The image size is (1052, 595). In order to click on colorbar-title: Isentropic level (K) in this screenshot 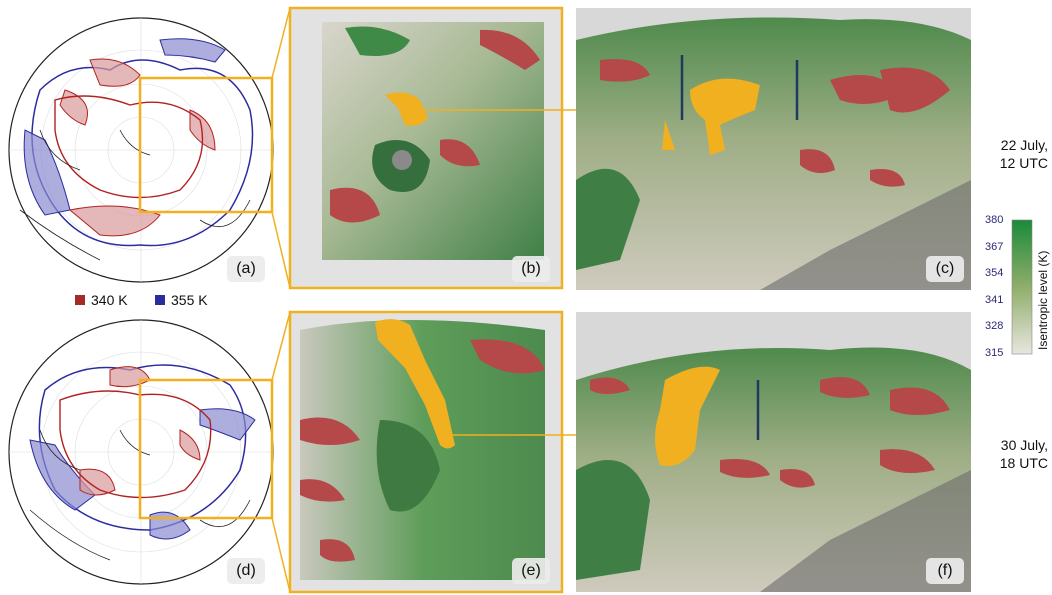, I will do `click(1043, 300)`.